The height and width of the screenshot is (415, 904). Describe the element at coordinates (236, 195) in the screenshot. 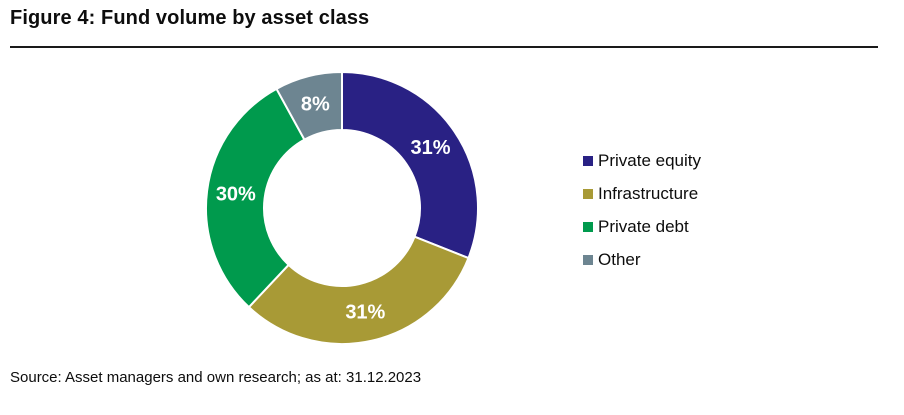

I see `donut-slice-label-private-debt: 30%` at that location.